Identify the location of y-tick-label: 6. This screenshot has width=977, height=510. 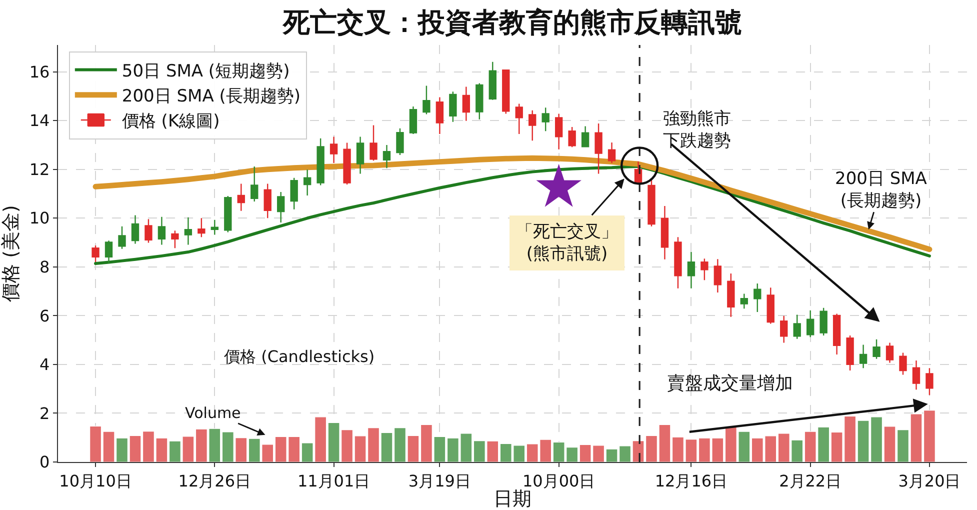
(45, 316).